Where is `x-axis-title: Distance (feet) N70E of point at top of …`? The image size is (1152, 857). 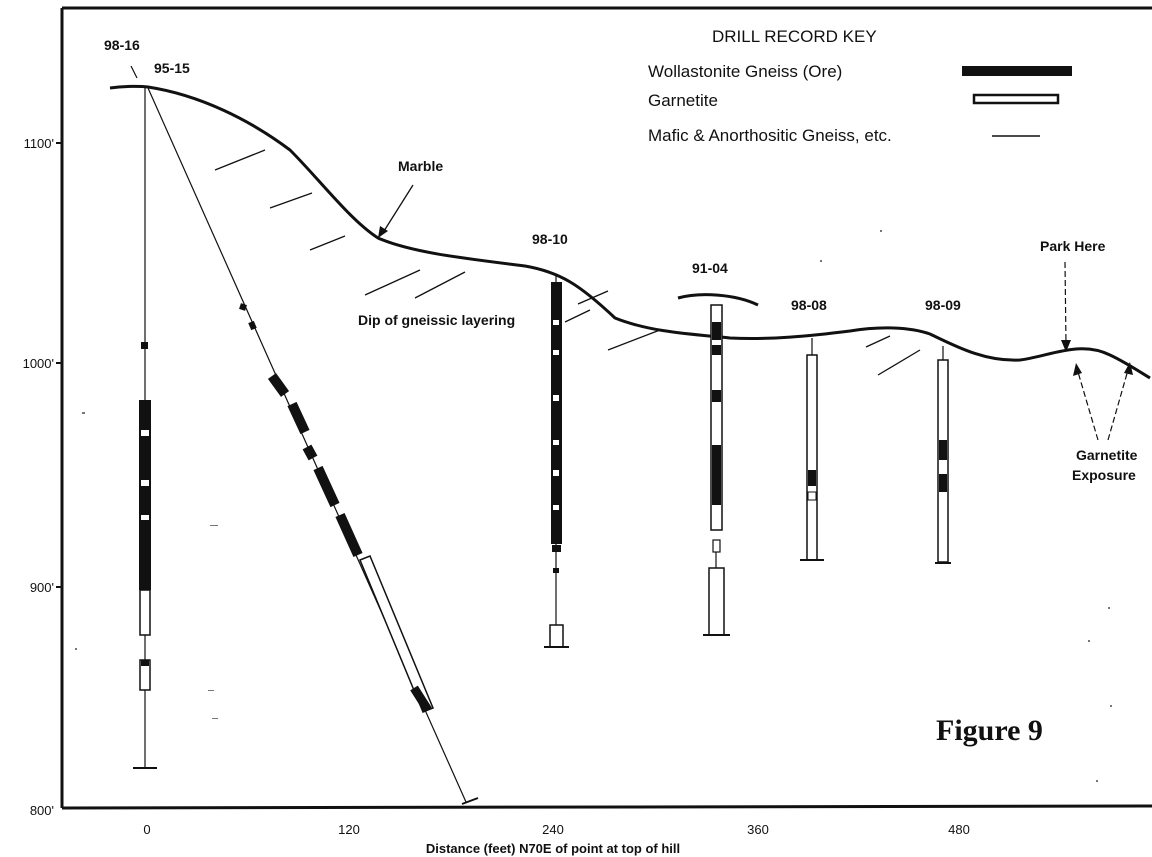 x-axis-title: Distance (feet) N70E of point at top of … is located at coordinates (553, 848).